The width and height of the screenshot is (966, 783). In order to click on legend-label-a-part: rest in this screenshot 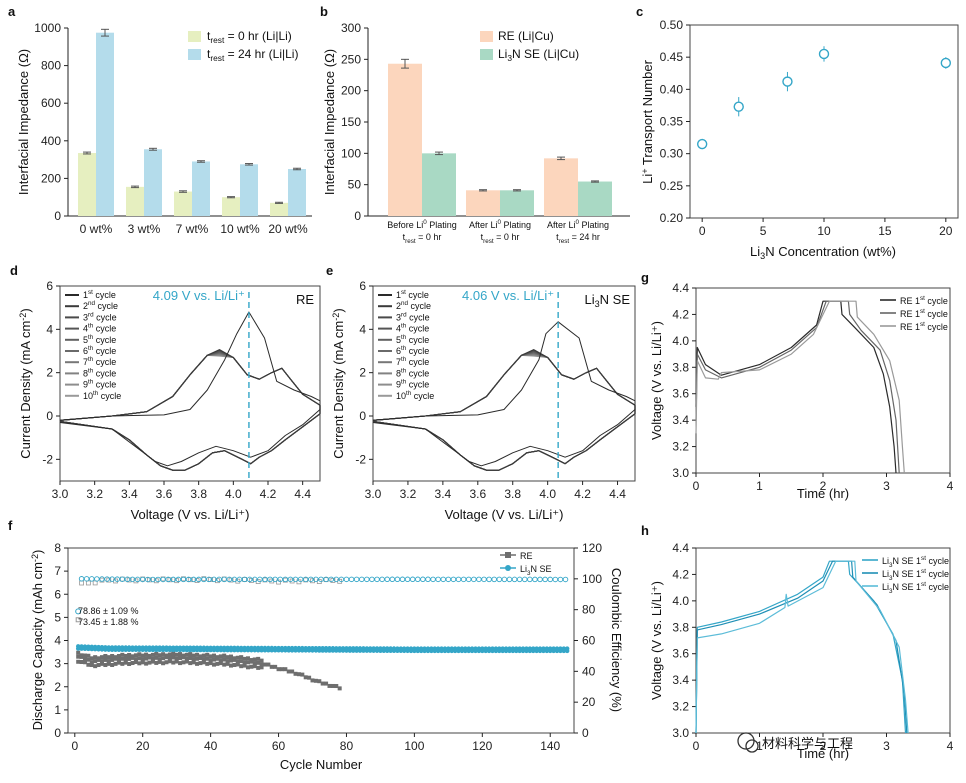, I will do `click(217, 40)`.